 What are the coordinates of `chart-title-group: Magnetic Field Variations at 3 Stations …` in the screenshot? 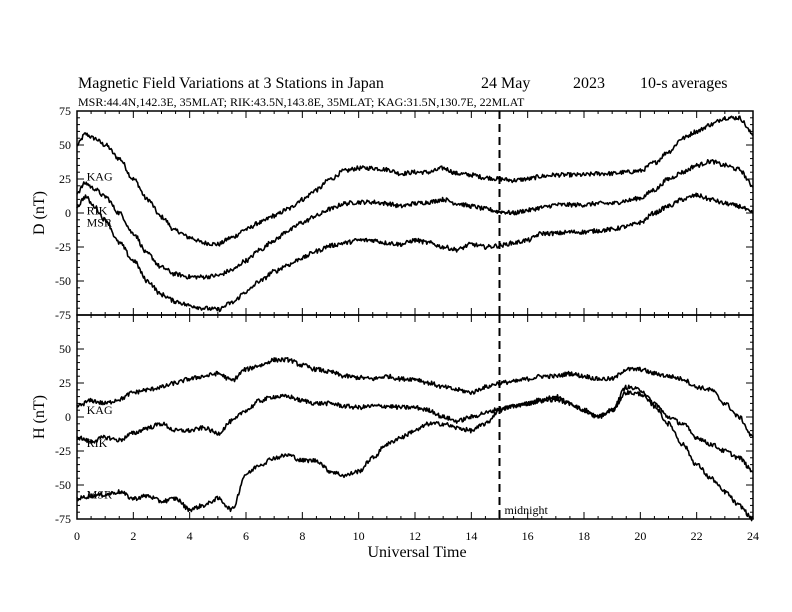 It's located at (403, 92).